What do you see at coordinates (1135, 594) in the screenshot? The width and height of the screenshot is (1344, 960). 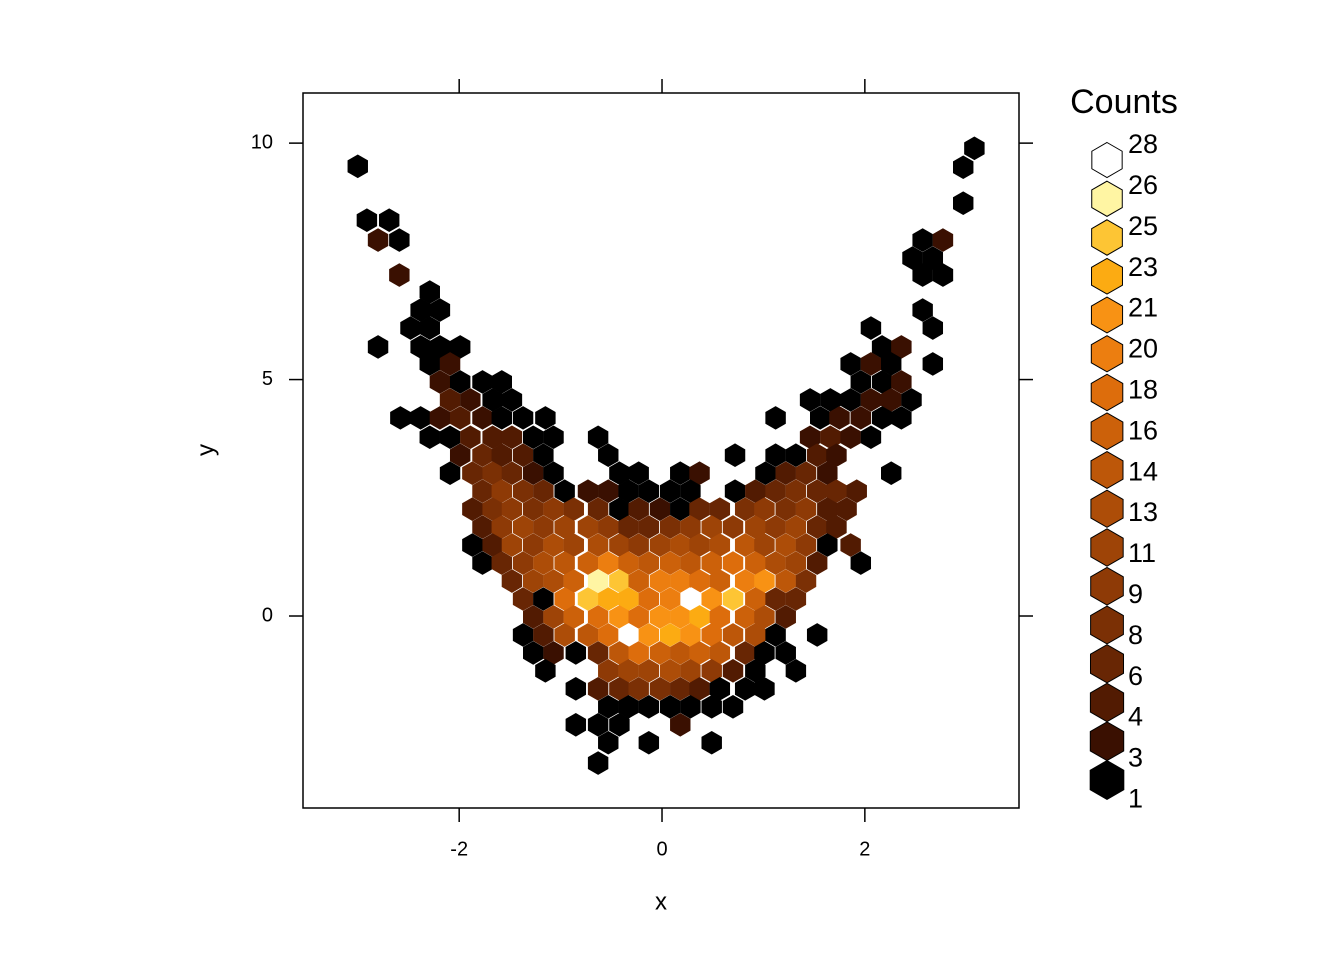 I see `legend-label: 9` at bounding box center [1135, 594].